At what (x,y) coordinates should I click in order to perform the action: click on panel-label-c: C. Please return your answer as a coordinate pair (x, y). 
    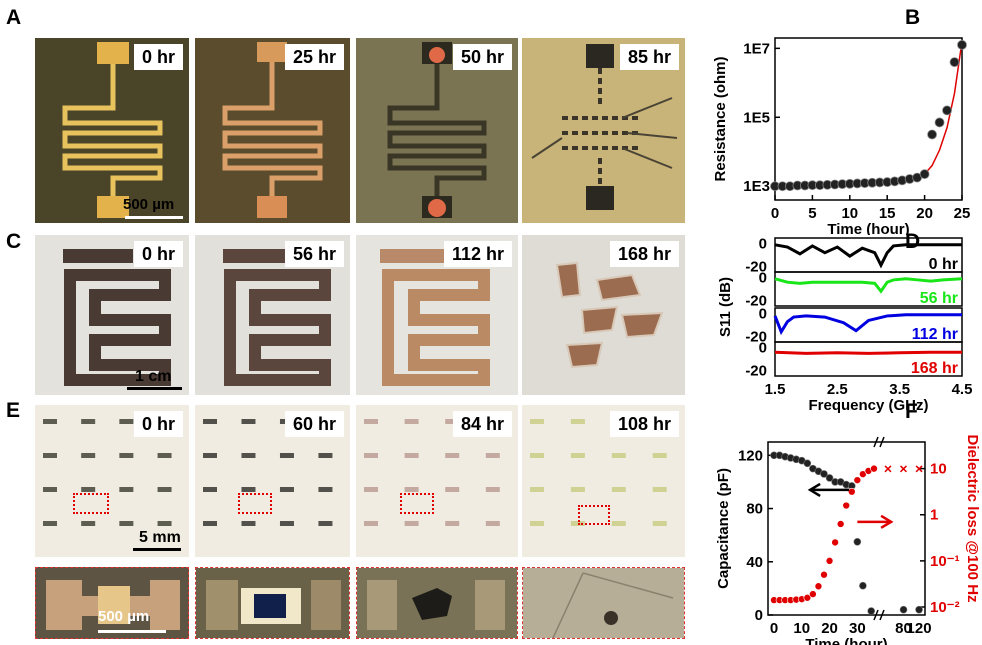
    Looking at the image, I should click on (14, 241).